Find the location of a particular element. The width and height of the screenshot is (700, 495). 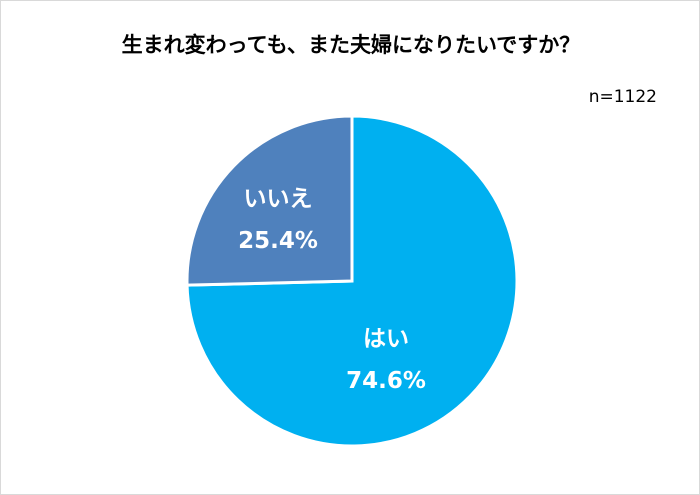

sample-size-note: n=1122 is located at coordinates (622, 97).